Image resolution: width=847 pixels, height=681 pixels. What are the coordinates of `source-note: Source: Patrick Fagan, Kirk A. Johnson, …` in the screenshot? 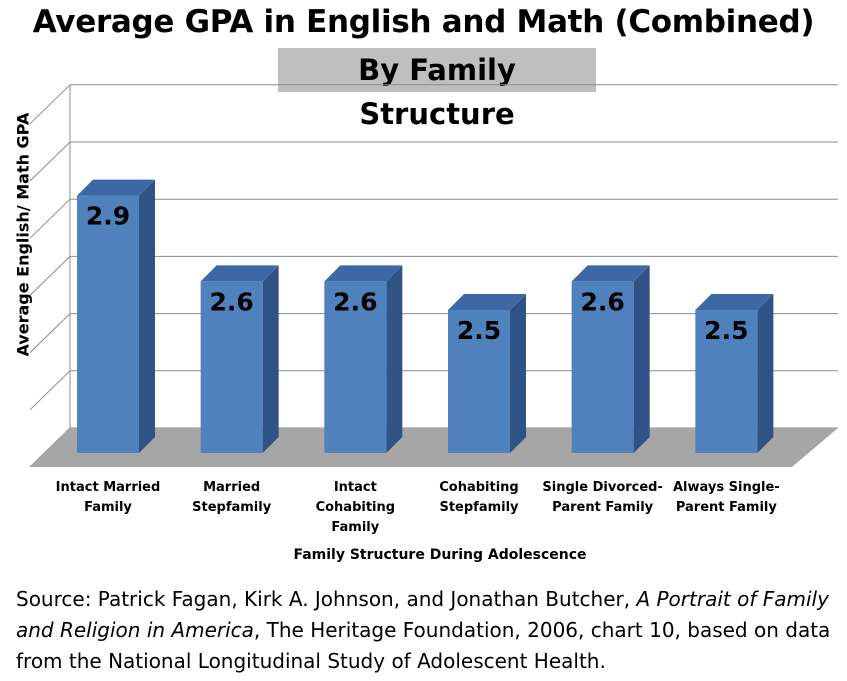 It's located at (428, 630).